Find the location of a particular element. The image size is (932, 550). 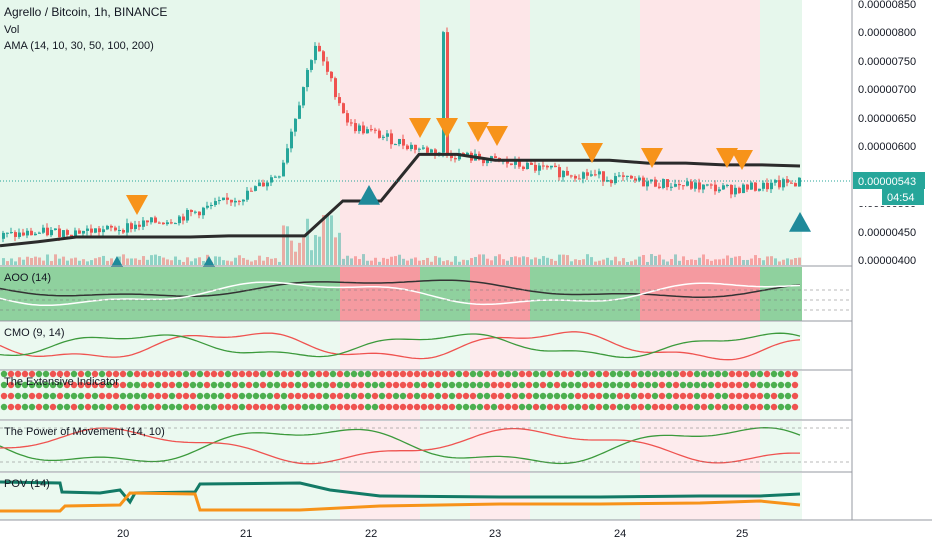

price-axis is located at coordinates (892, 260).